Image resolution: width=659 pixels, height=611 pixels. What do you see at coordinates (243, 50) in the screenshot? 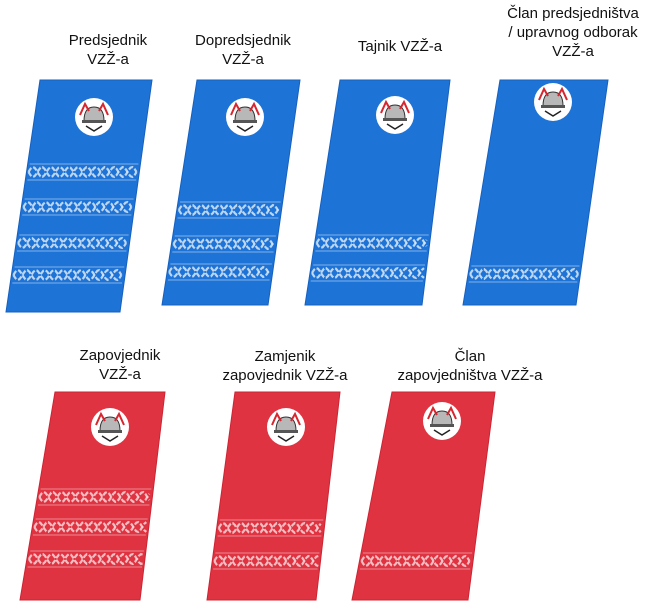
I see `rank-label-dopredsjednik: Dopredsjednik VZŽ-a` at bounding box center [243, 50].